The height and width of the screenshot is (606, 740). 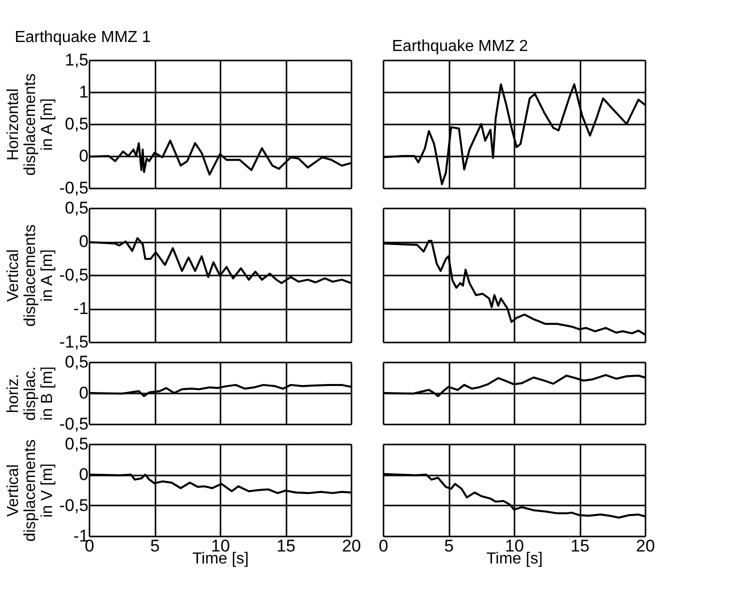 What do you see at coordinates (83, 92) in the screenshot?
I see `y-tick-label: 1` at bounding box center [83, 92].